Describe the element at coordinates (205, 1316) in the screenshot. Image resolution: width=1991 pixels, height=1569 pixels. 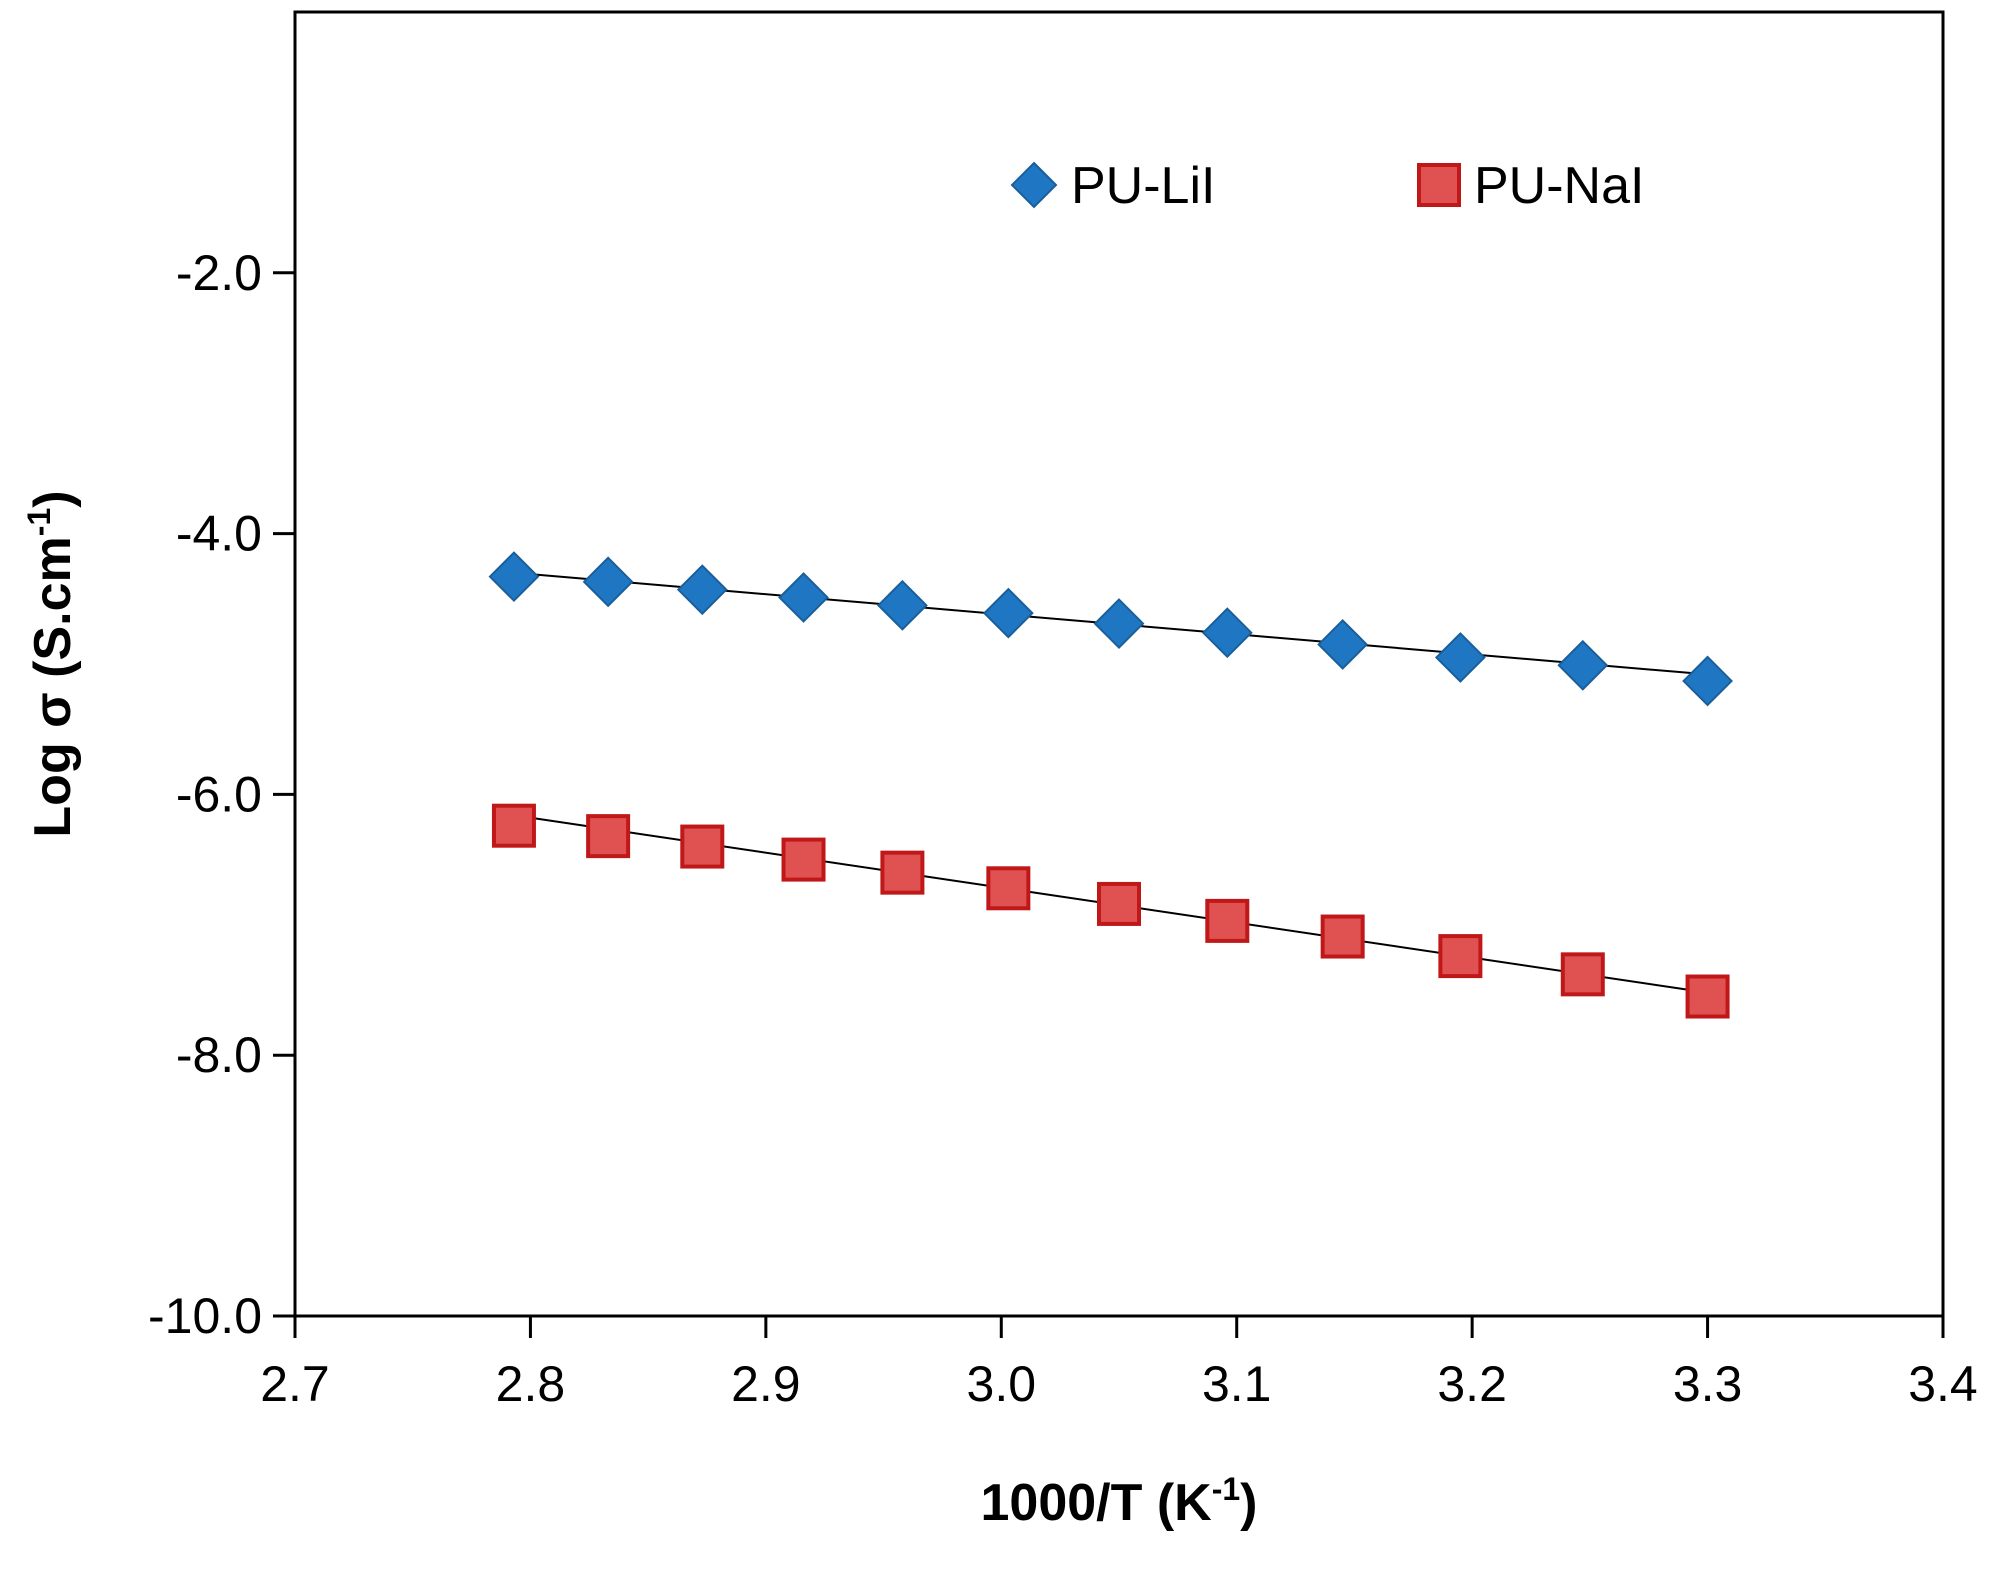
I see `y-tick-label: -10.0` at that location.